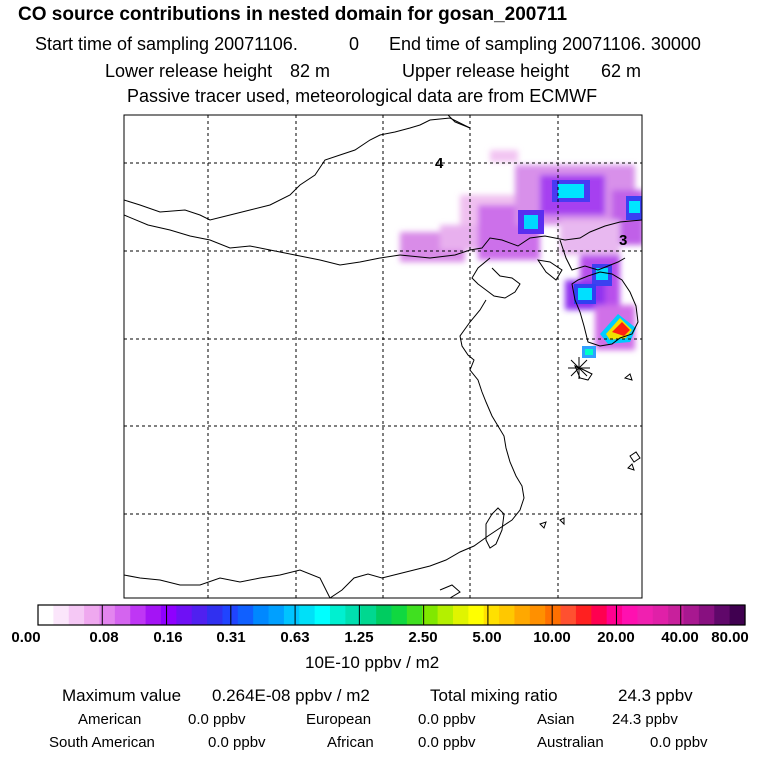  I want to click on concentration-plume, so click(521, 250).